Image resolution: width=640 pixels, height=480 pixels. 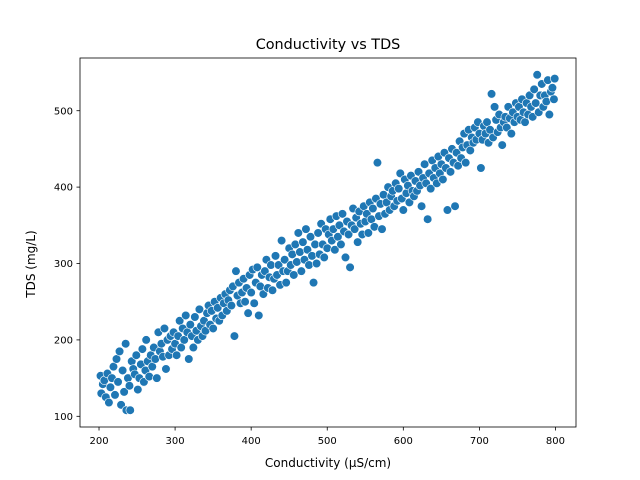 I want to click on y-tick-label: 300, so click(x=63, y=264).